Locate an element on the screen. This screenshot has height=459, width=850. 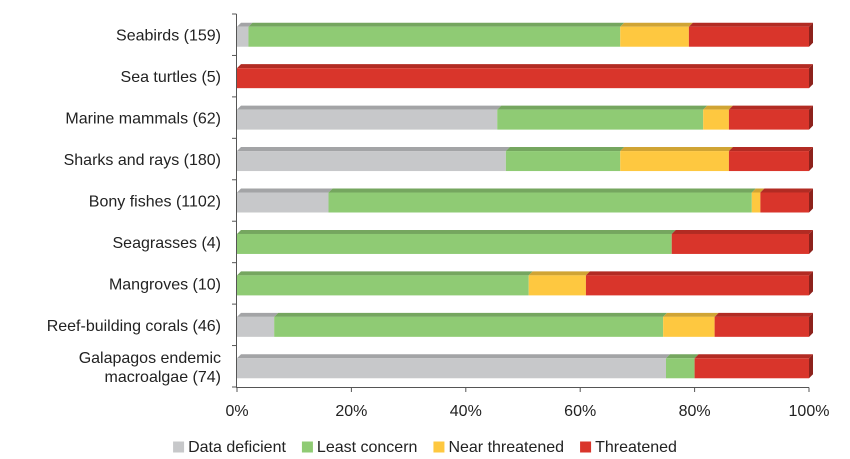
bar-bony-fishes-1102-least-concern-top is located at coordinates (542, 190).